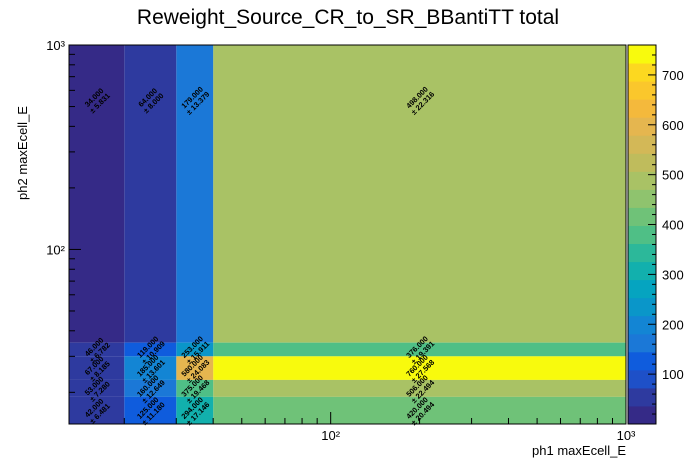 The height and width of the screenshot is (472, 696). I want to click on y-tick-label: 10³, so click(55, 45).